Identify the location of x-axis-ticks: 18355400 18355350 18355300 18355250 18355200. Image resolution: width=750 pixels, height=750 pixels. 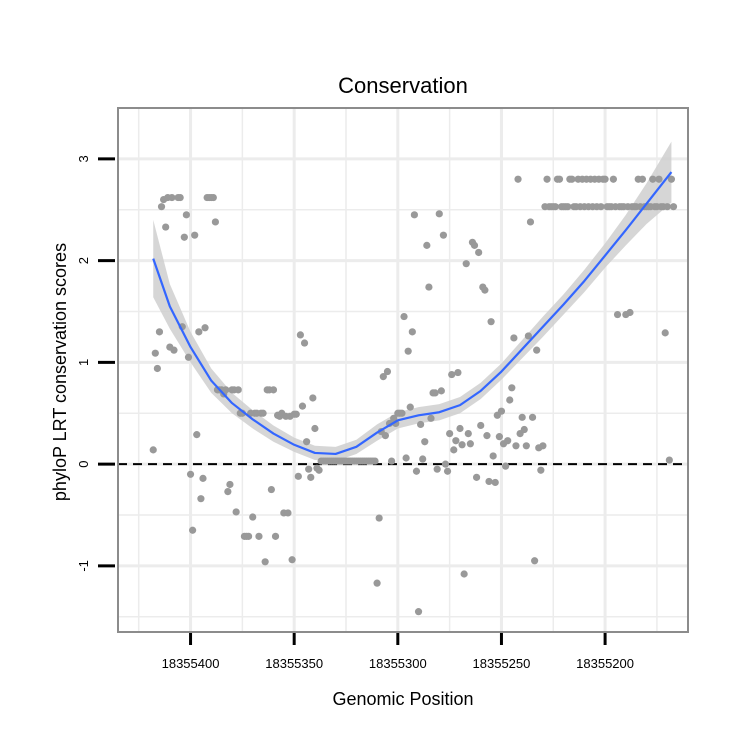
(398, 652).